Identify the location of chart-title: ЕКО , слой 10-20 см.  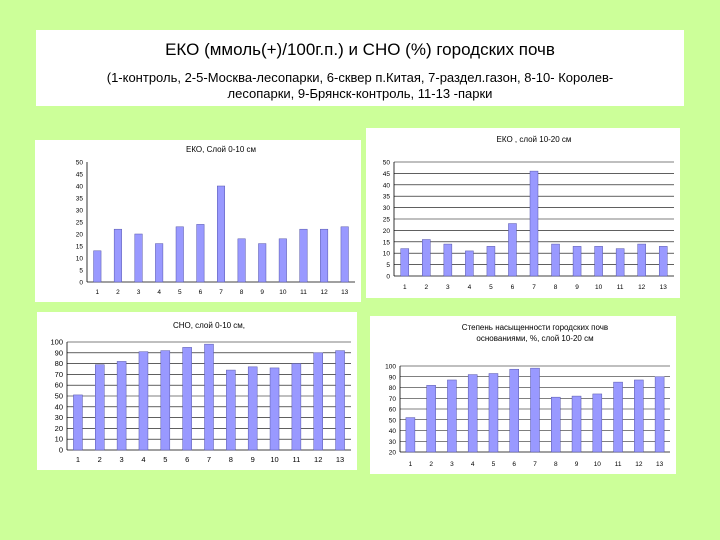
(534, 139).